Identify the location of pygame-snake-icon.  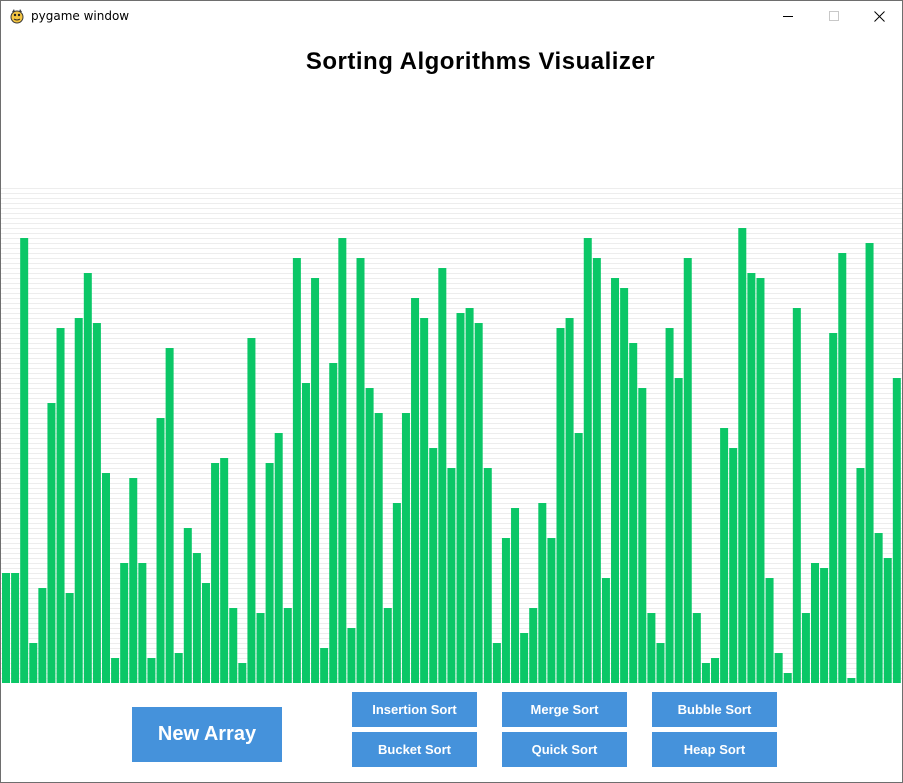
(17, 16).